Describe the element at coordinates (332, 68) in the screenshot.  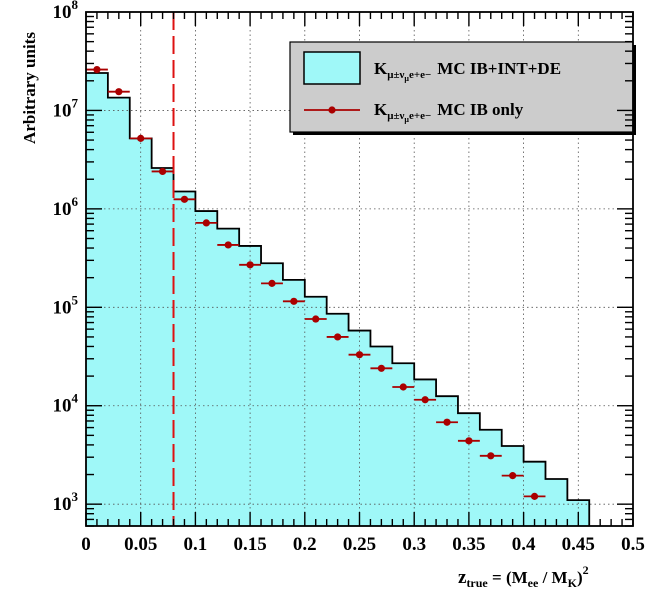
I see `legend-swatch-histogram` at that location.